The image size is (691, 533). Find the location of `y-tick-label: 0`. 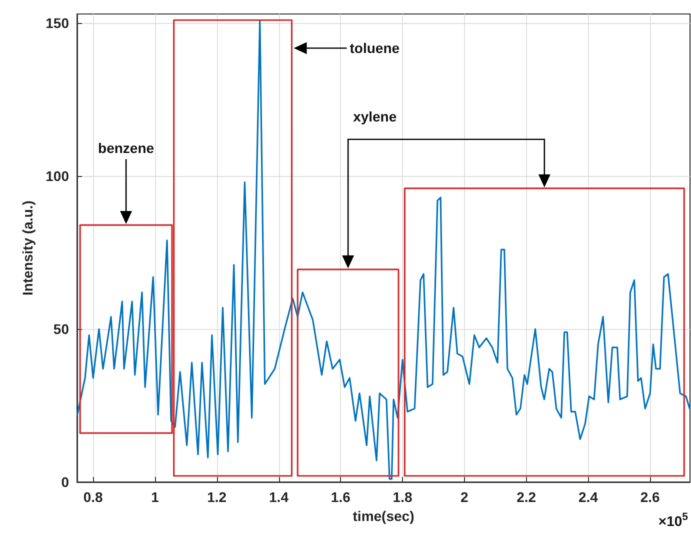

y-tick-label: 0 is located at coordinates (65, 482).